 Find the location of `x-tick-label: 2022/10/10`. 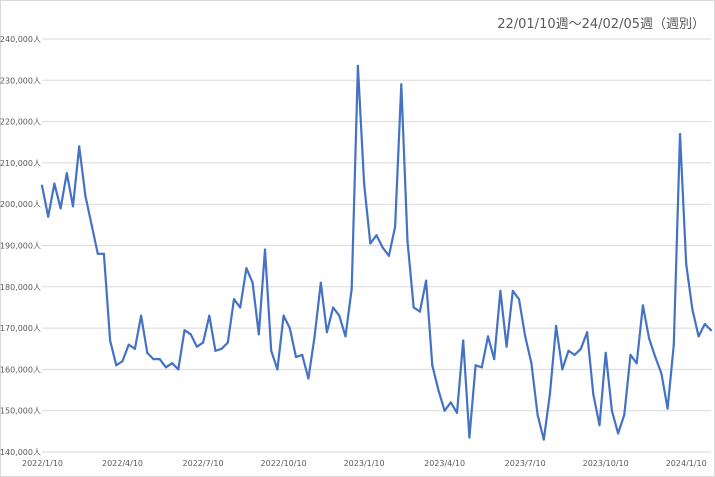

x-tick-label: 2022/10/10 is located at coordinates (284, 463).